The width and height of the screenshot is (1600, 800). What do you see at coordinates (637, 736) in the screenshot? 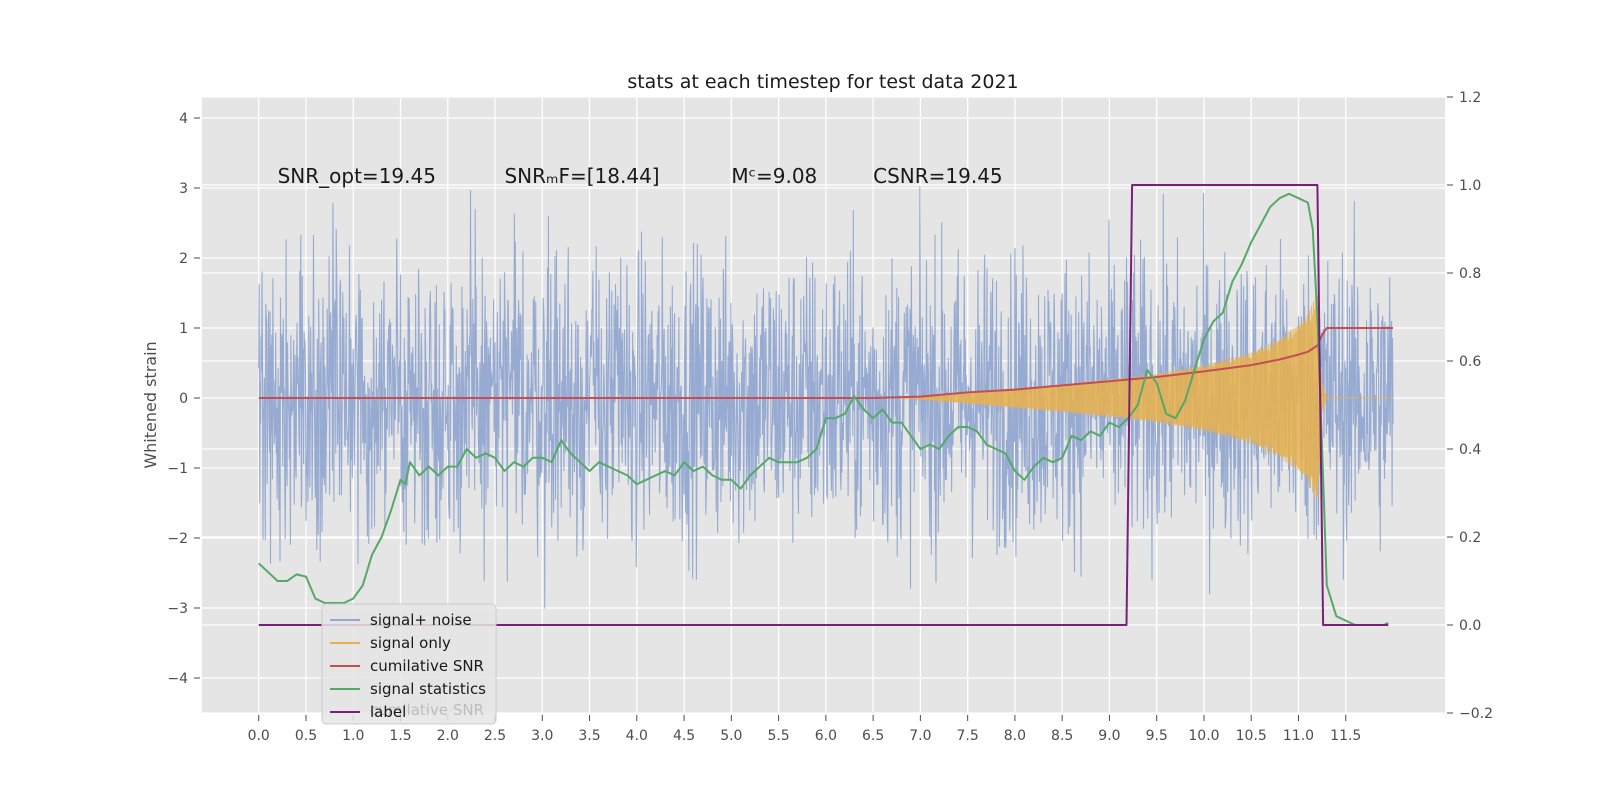
I see `x-tick-label: 4.0` at bounding box center [637, 736].